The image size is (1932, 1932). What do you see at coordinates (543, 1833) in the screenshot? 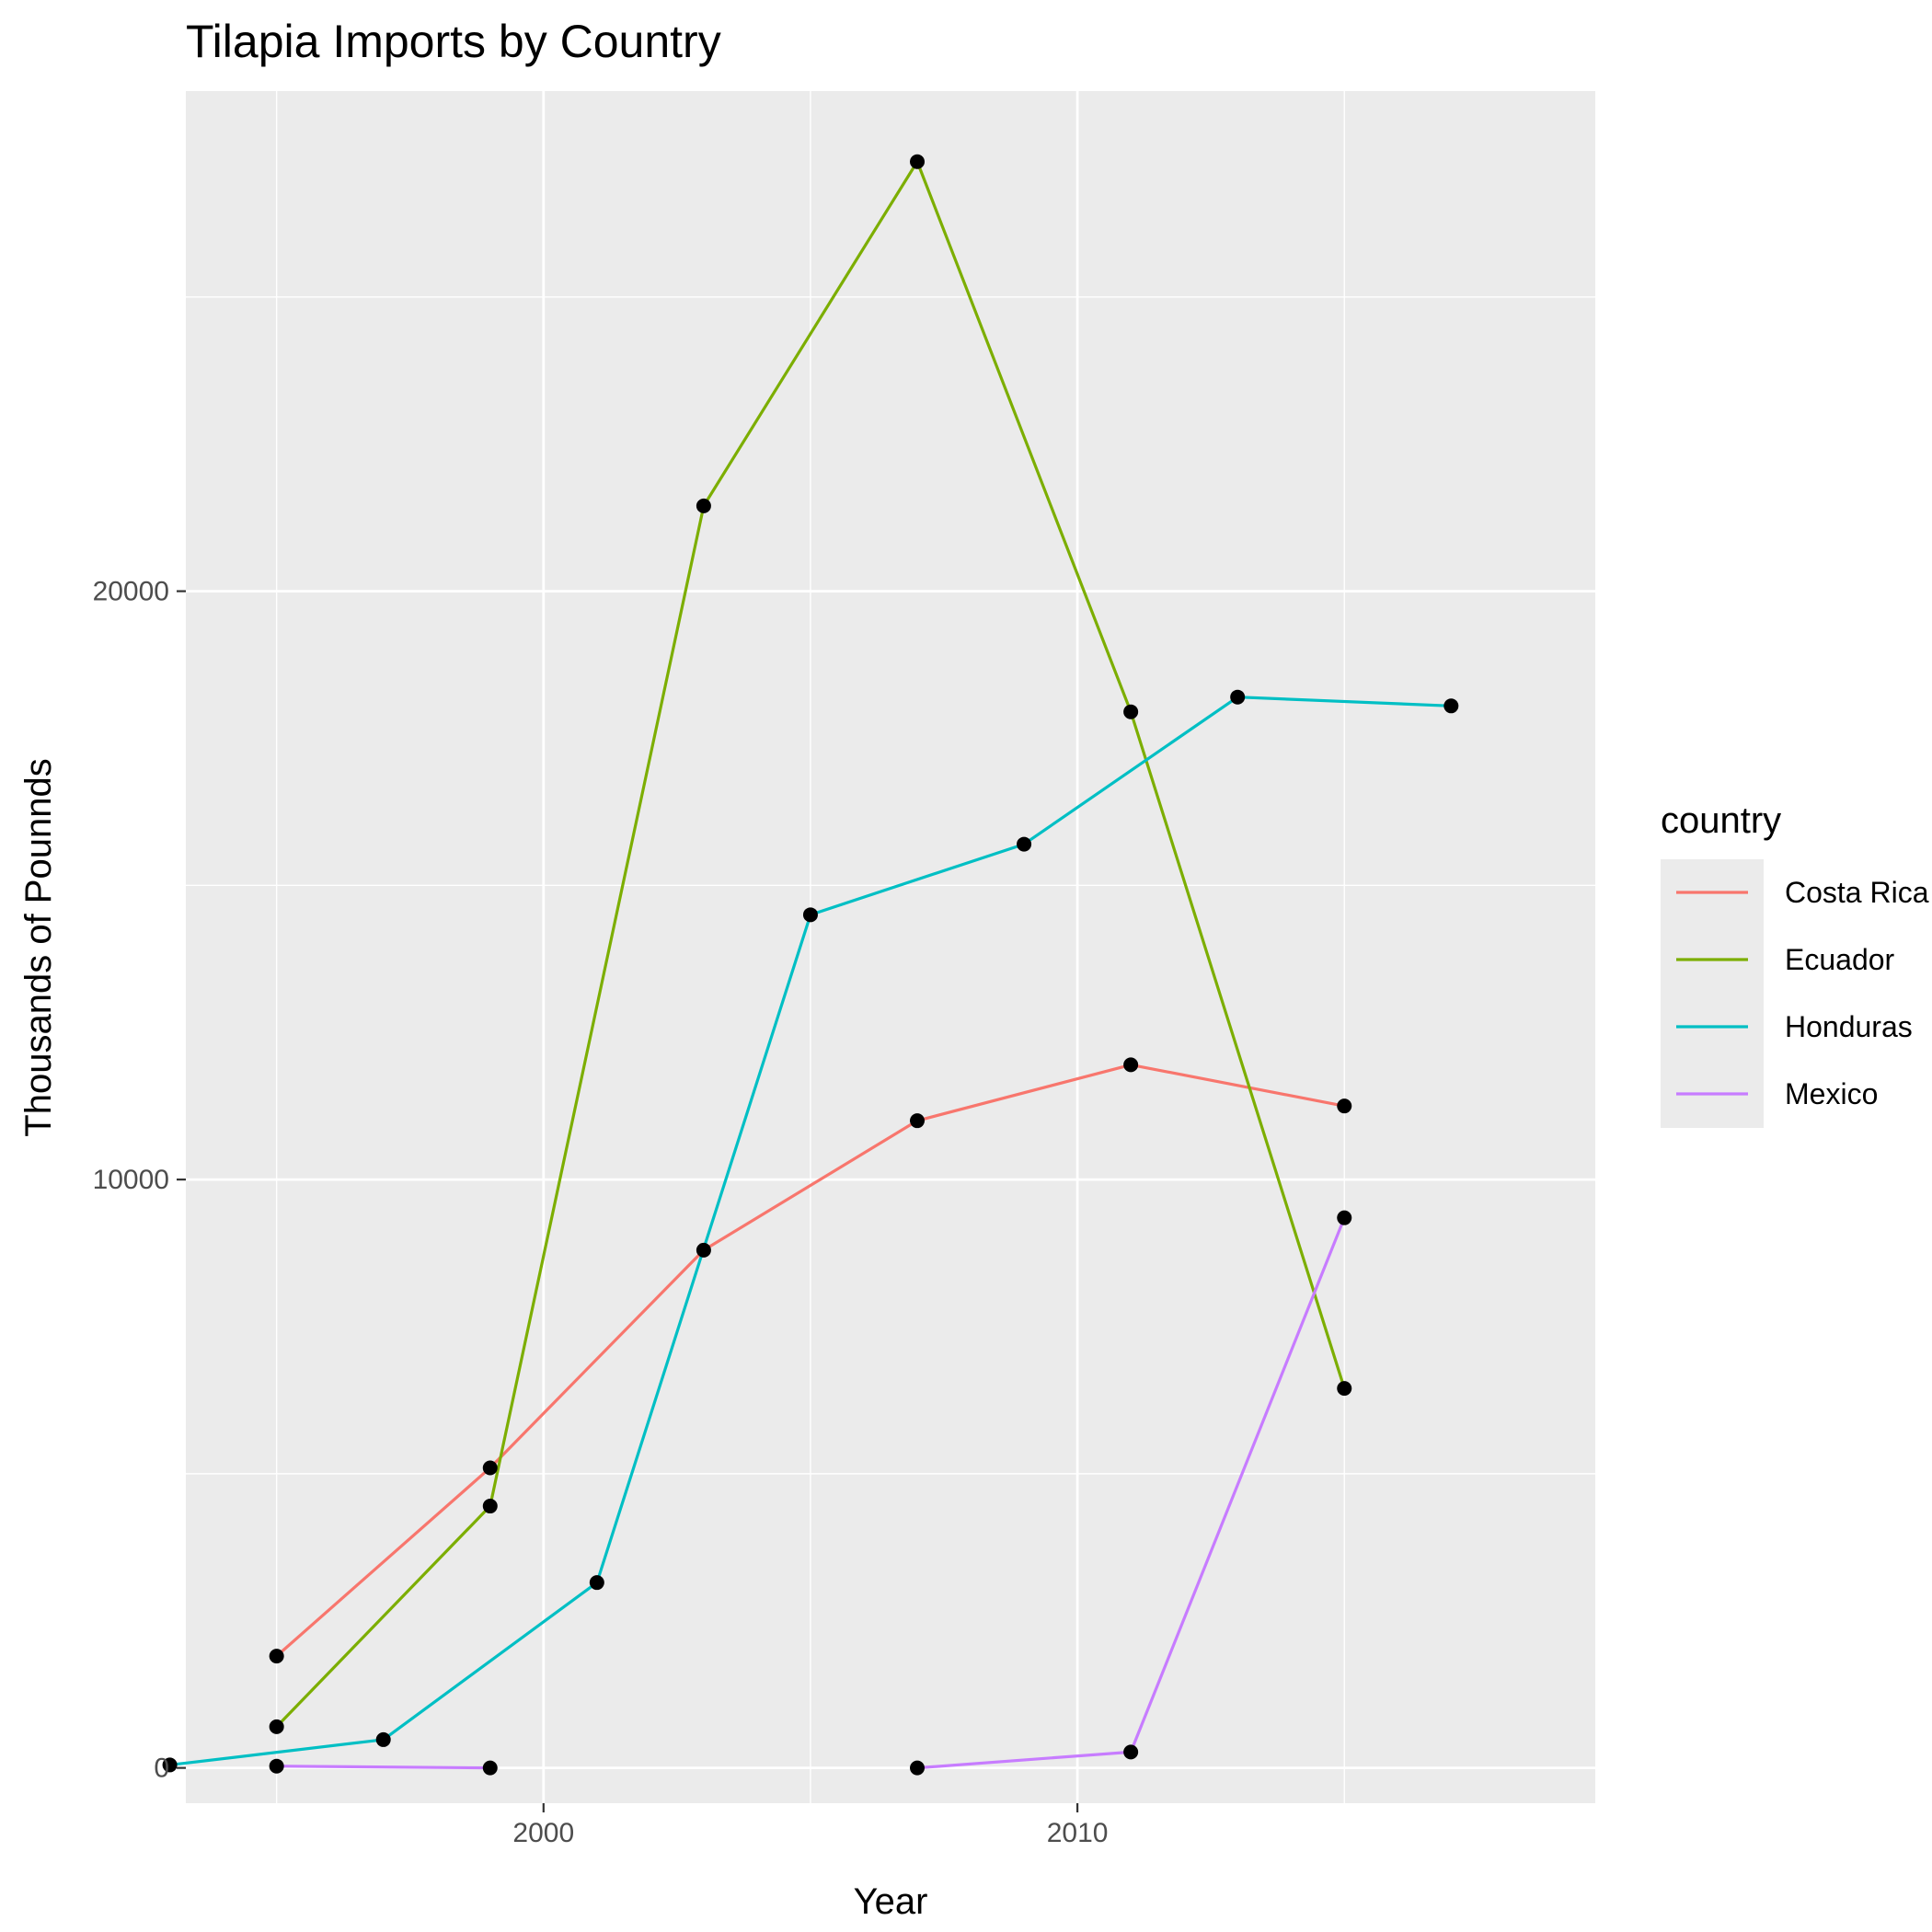
I see `x-tick-label: 2000` at bounding box center [543, 1833].